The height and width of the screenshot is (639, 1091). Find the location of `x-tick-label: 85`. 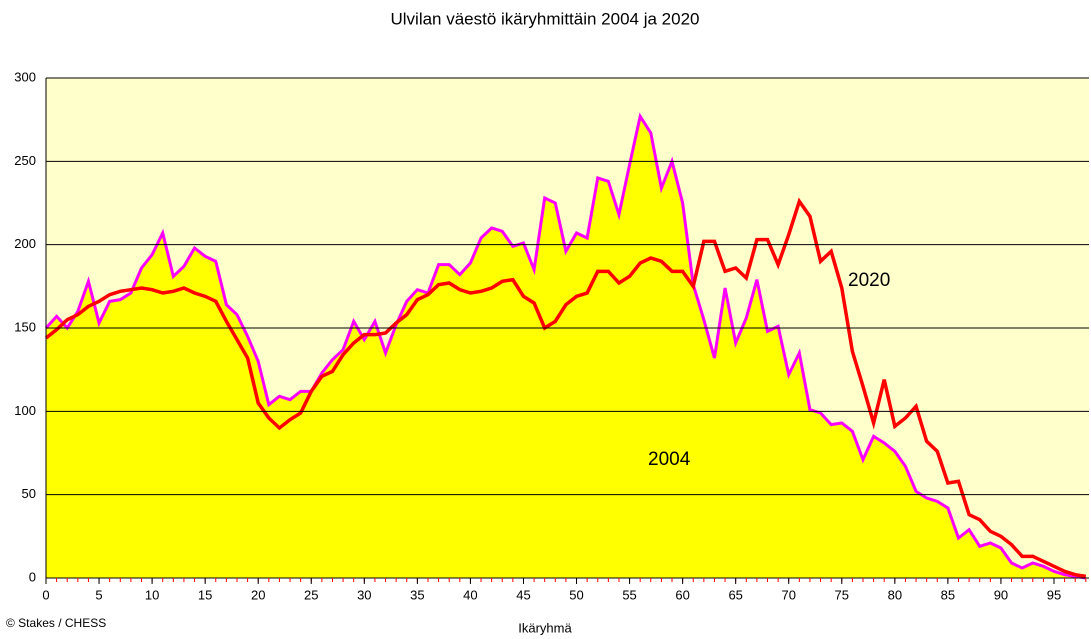

x-tick-label: 85 is located at coordinates (948, 594).